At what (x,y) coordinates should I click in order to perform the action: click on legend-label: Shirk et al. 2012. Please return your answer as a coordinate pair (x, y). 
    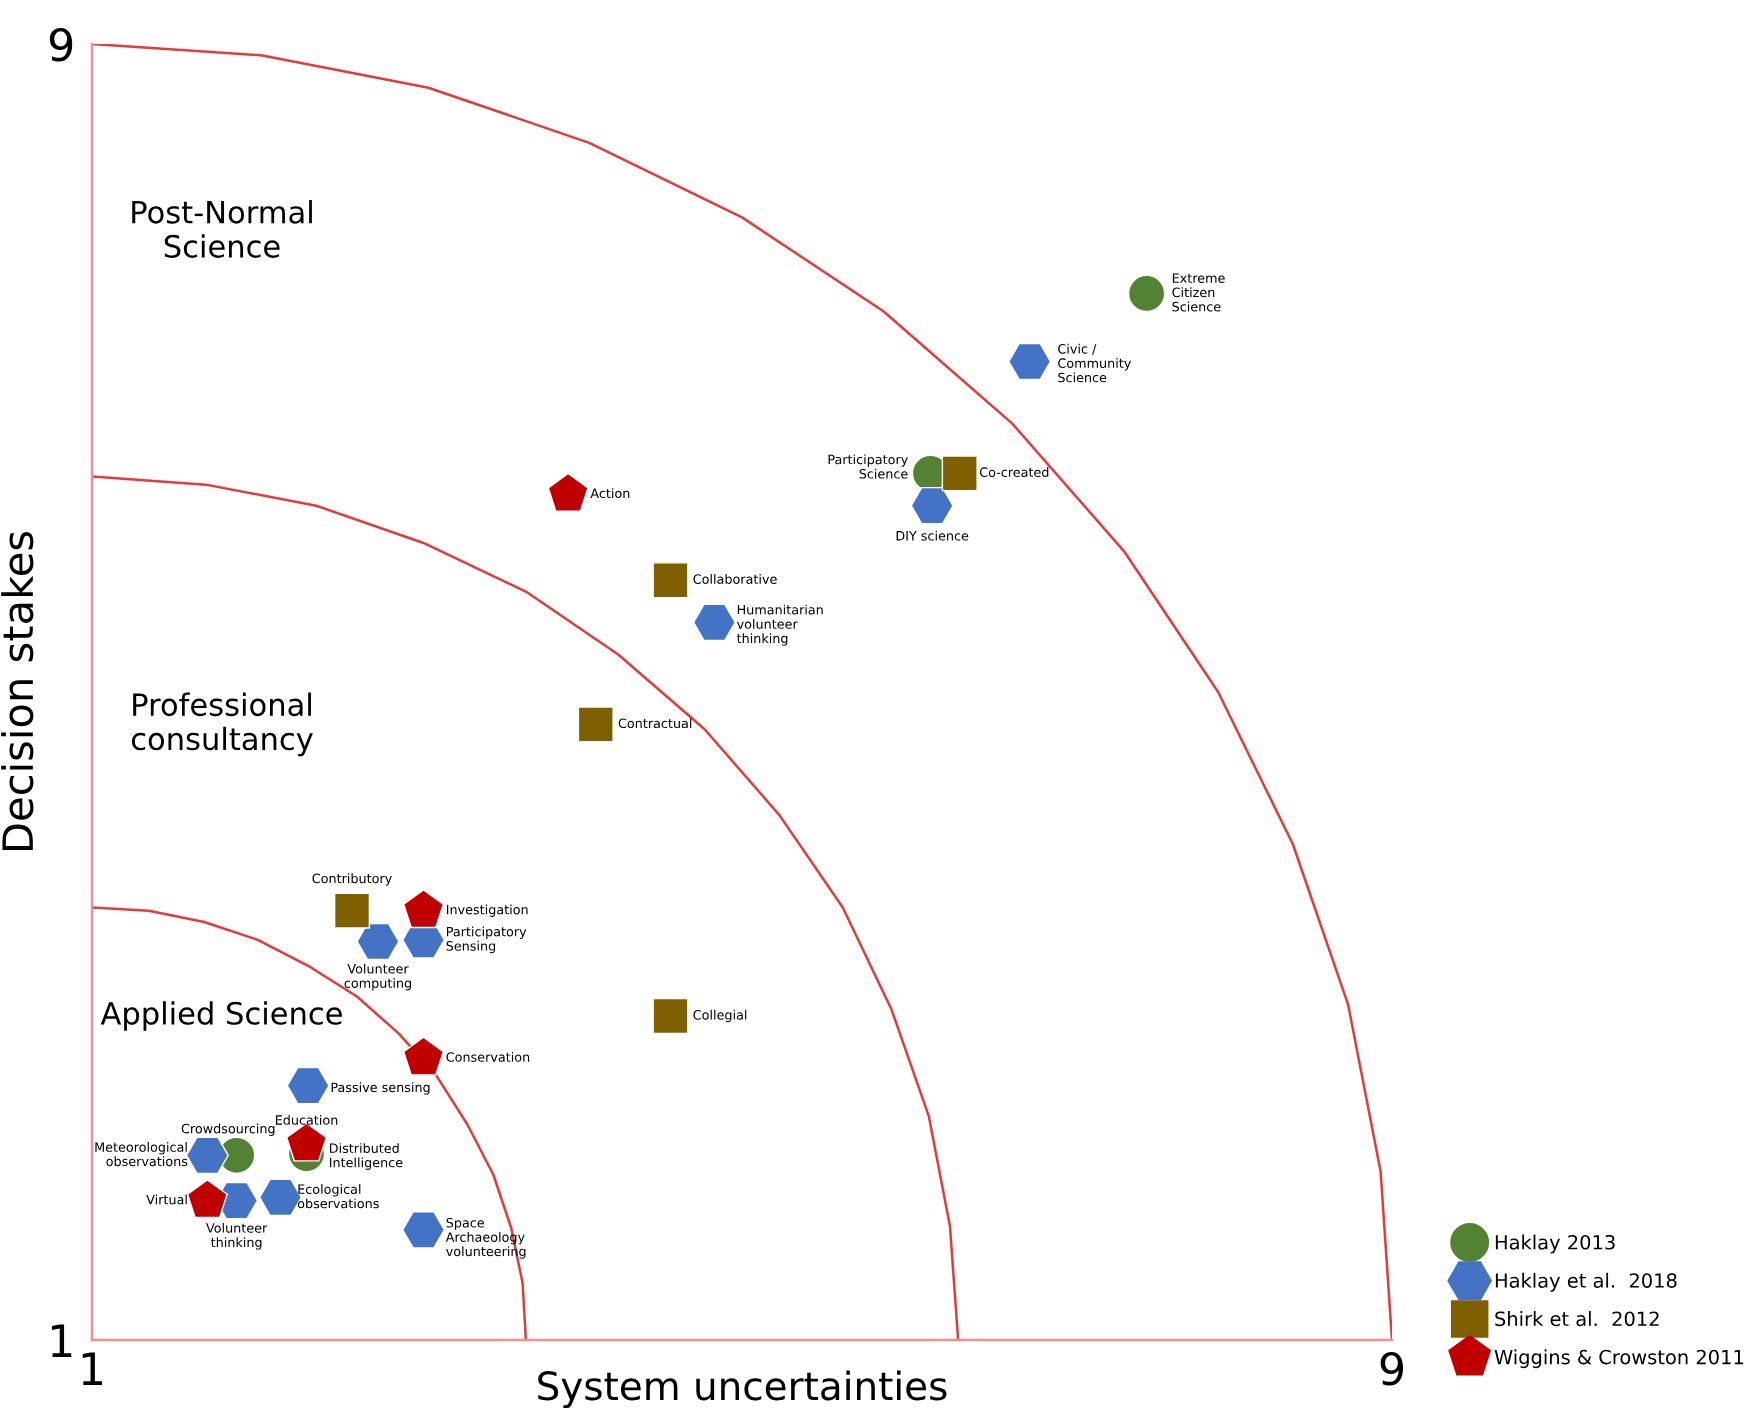
    Looking at the image, I should click on (1577, 1319).